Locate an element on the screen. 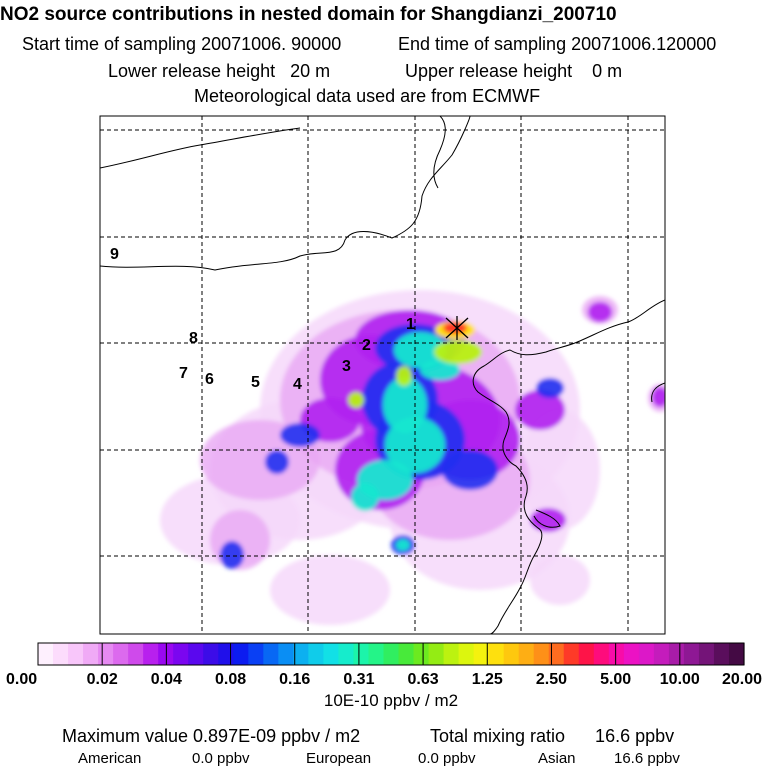  colorbar-cells is located at coordinates (391, 654).